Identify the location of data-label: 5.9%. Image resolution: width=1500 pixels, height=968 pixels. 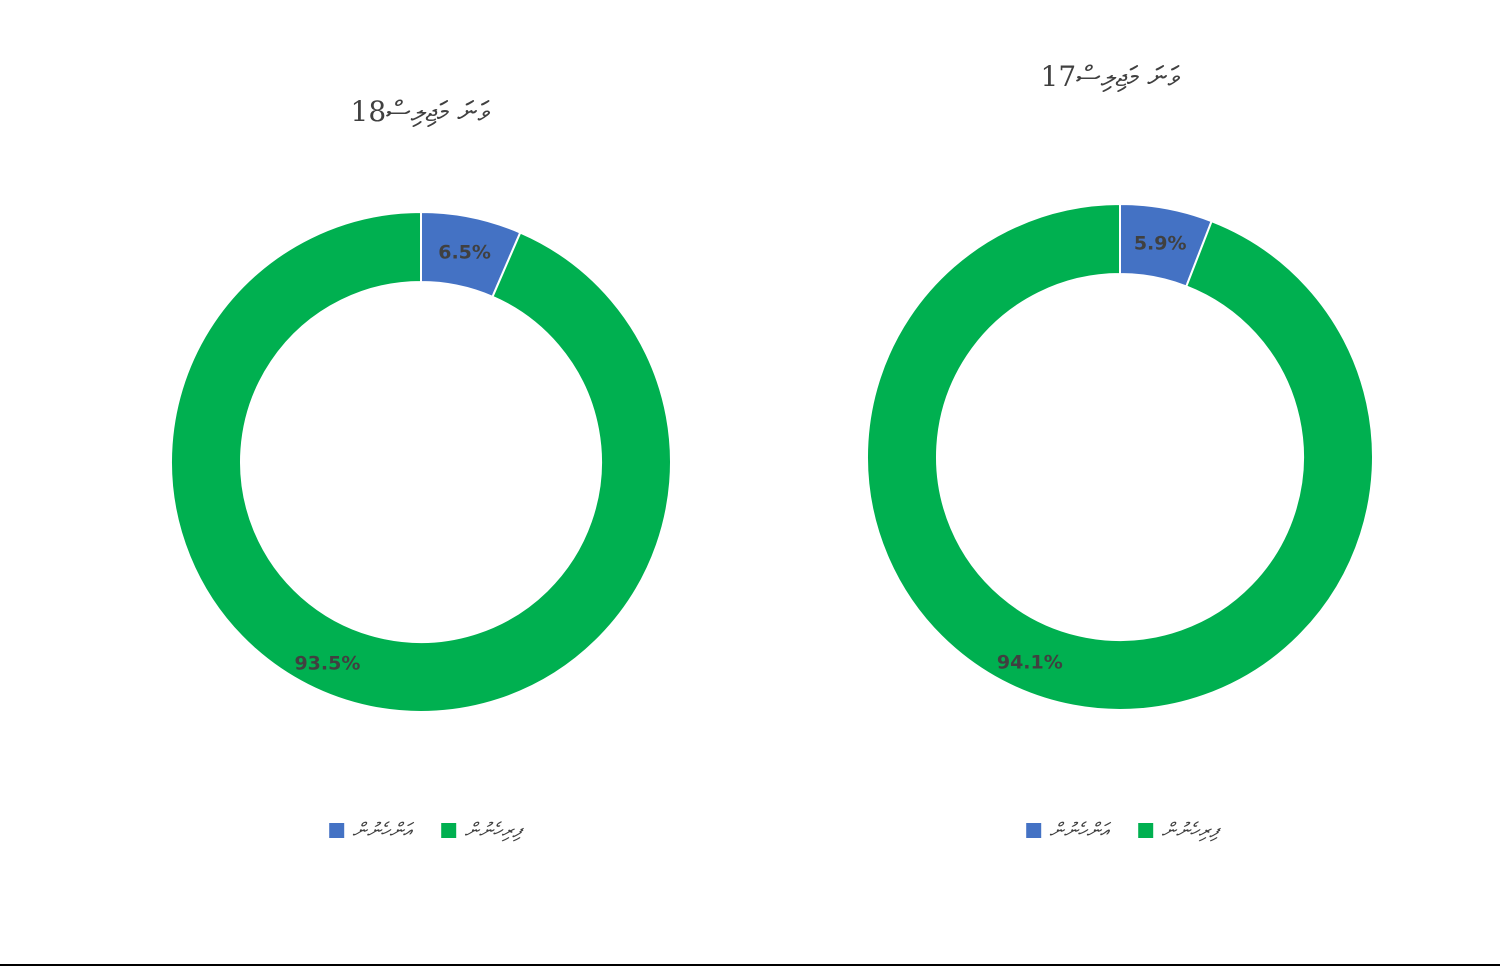
(1160, 244).